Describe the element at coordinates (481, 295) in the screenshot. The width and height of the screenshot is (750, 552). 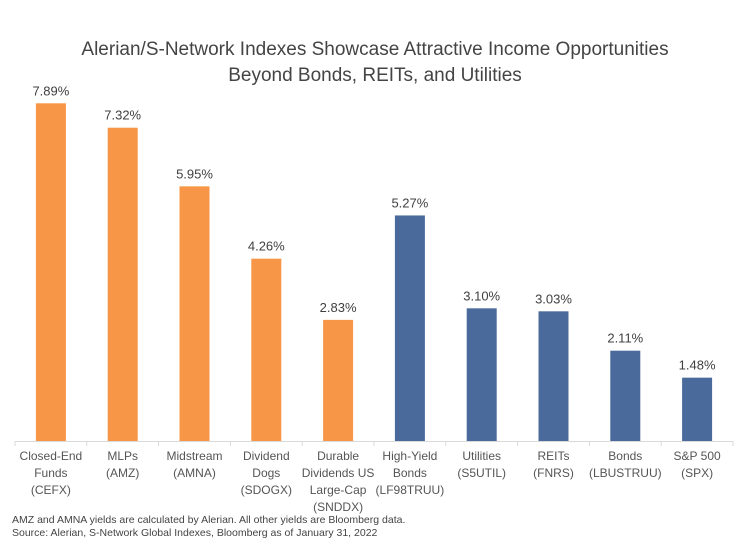
I see `data-label: 3.10%` at that location.